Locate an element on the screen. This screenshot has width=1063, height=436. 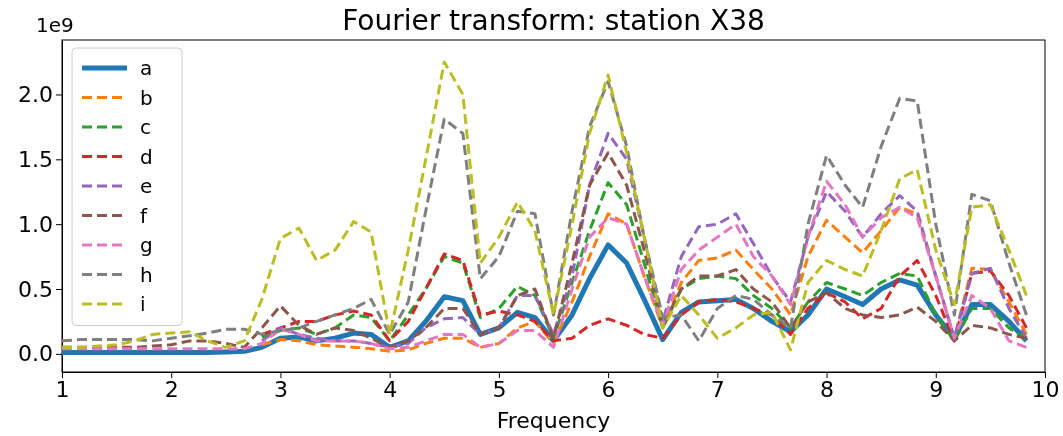
y-tick-label: 0.0 is located at coordinates (35, 354).